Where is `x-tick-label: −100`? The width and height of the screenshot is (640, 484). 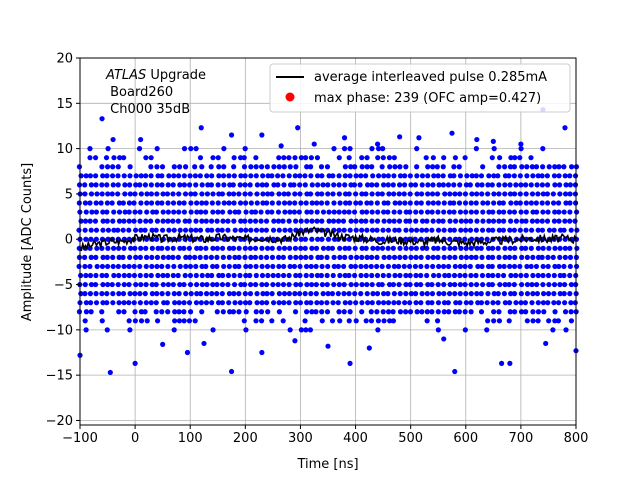
x-tick-label: −100 is located at coordinates (80, 438).